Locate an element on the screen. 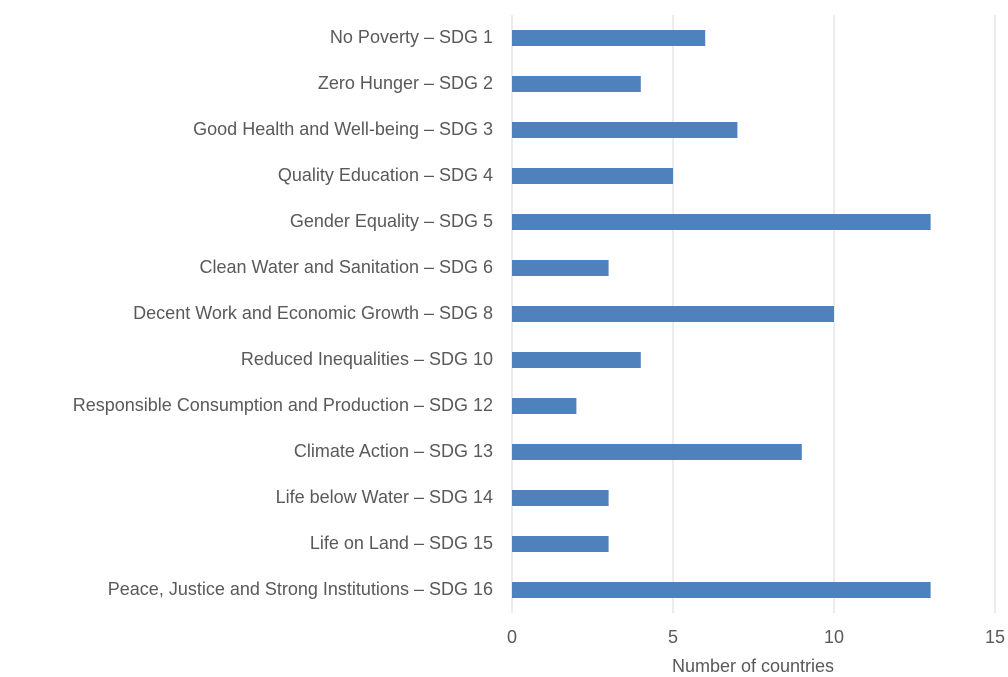  x-tick-label: 0 is located at coordinates (512, 637).